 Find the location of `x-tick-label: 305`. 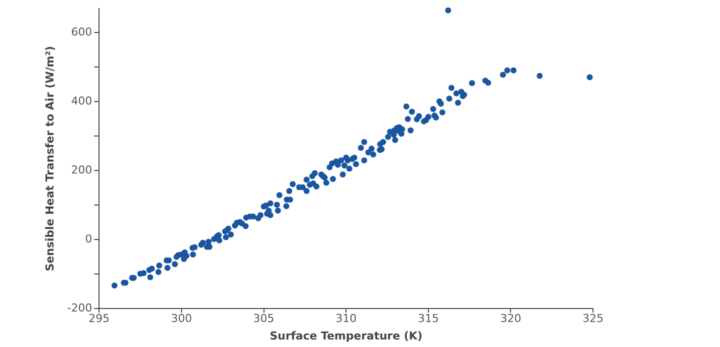

x-tick-label: 305 is located at coordinates (263, 319).